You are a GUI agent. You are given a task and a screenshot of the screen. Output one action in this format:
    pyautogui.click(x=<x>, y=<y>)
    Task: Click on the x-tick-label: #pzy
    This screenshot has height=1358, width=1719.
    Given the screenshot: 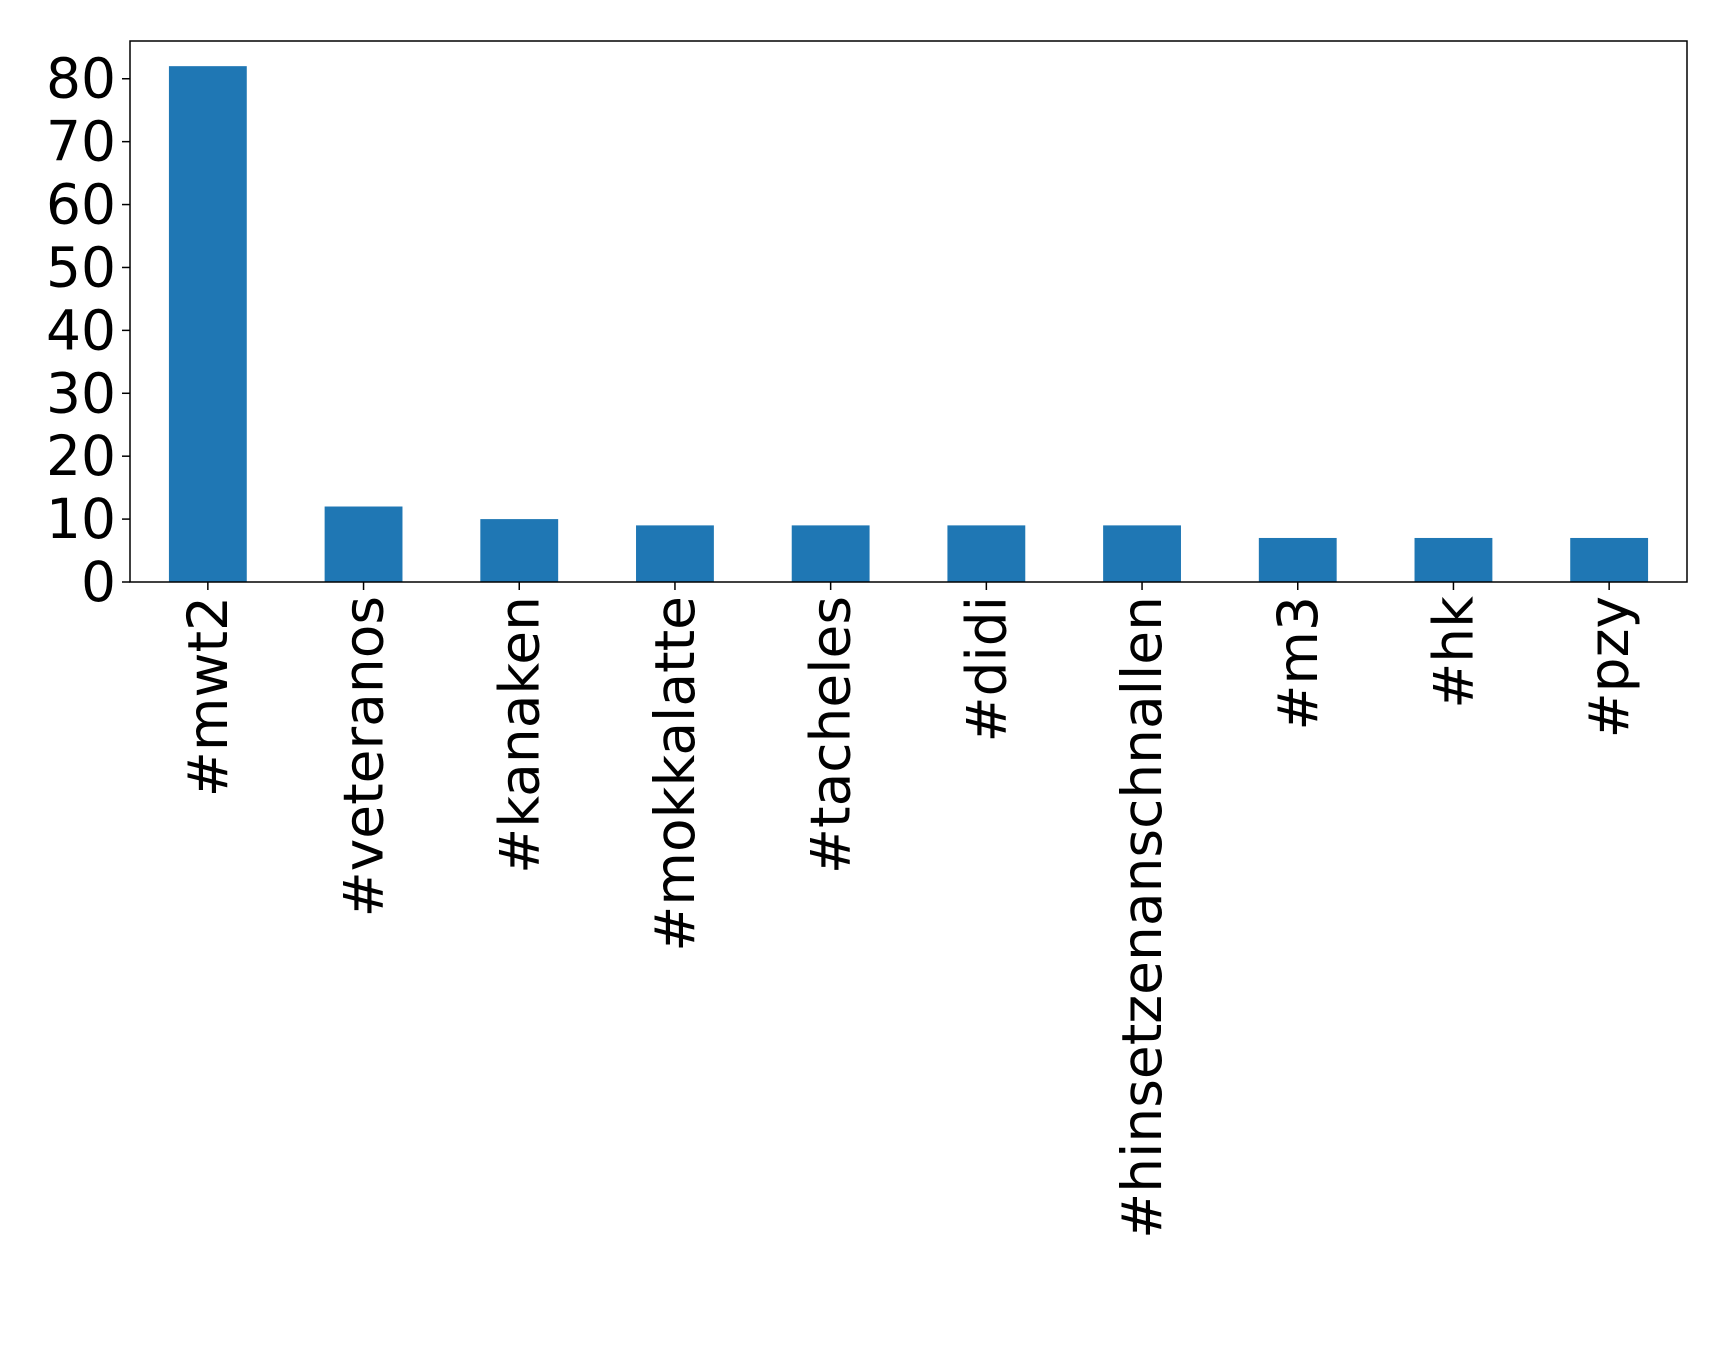 What is the action you would take?
    pyautogui.click(x=1609, y=667)
    